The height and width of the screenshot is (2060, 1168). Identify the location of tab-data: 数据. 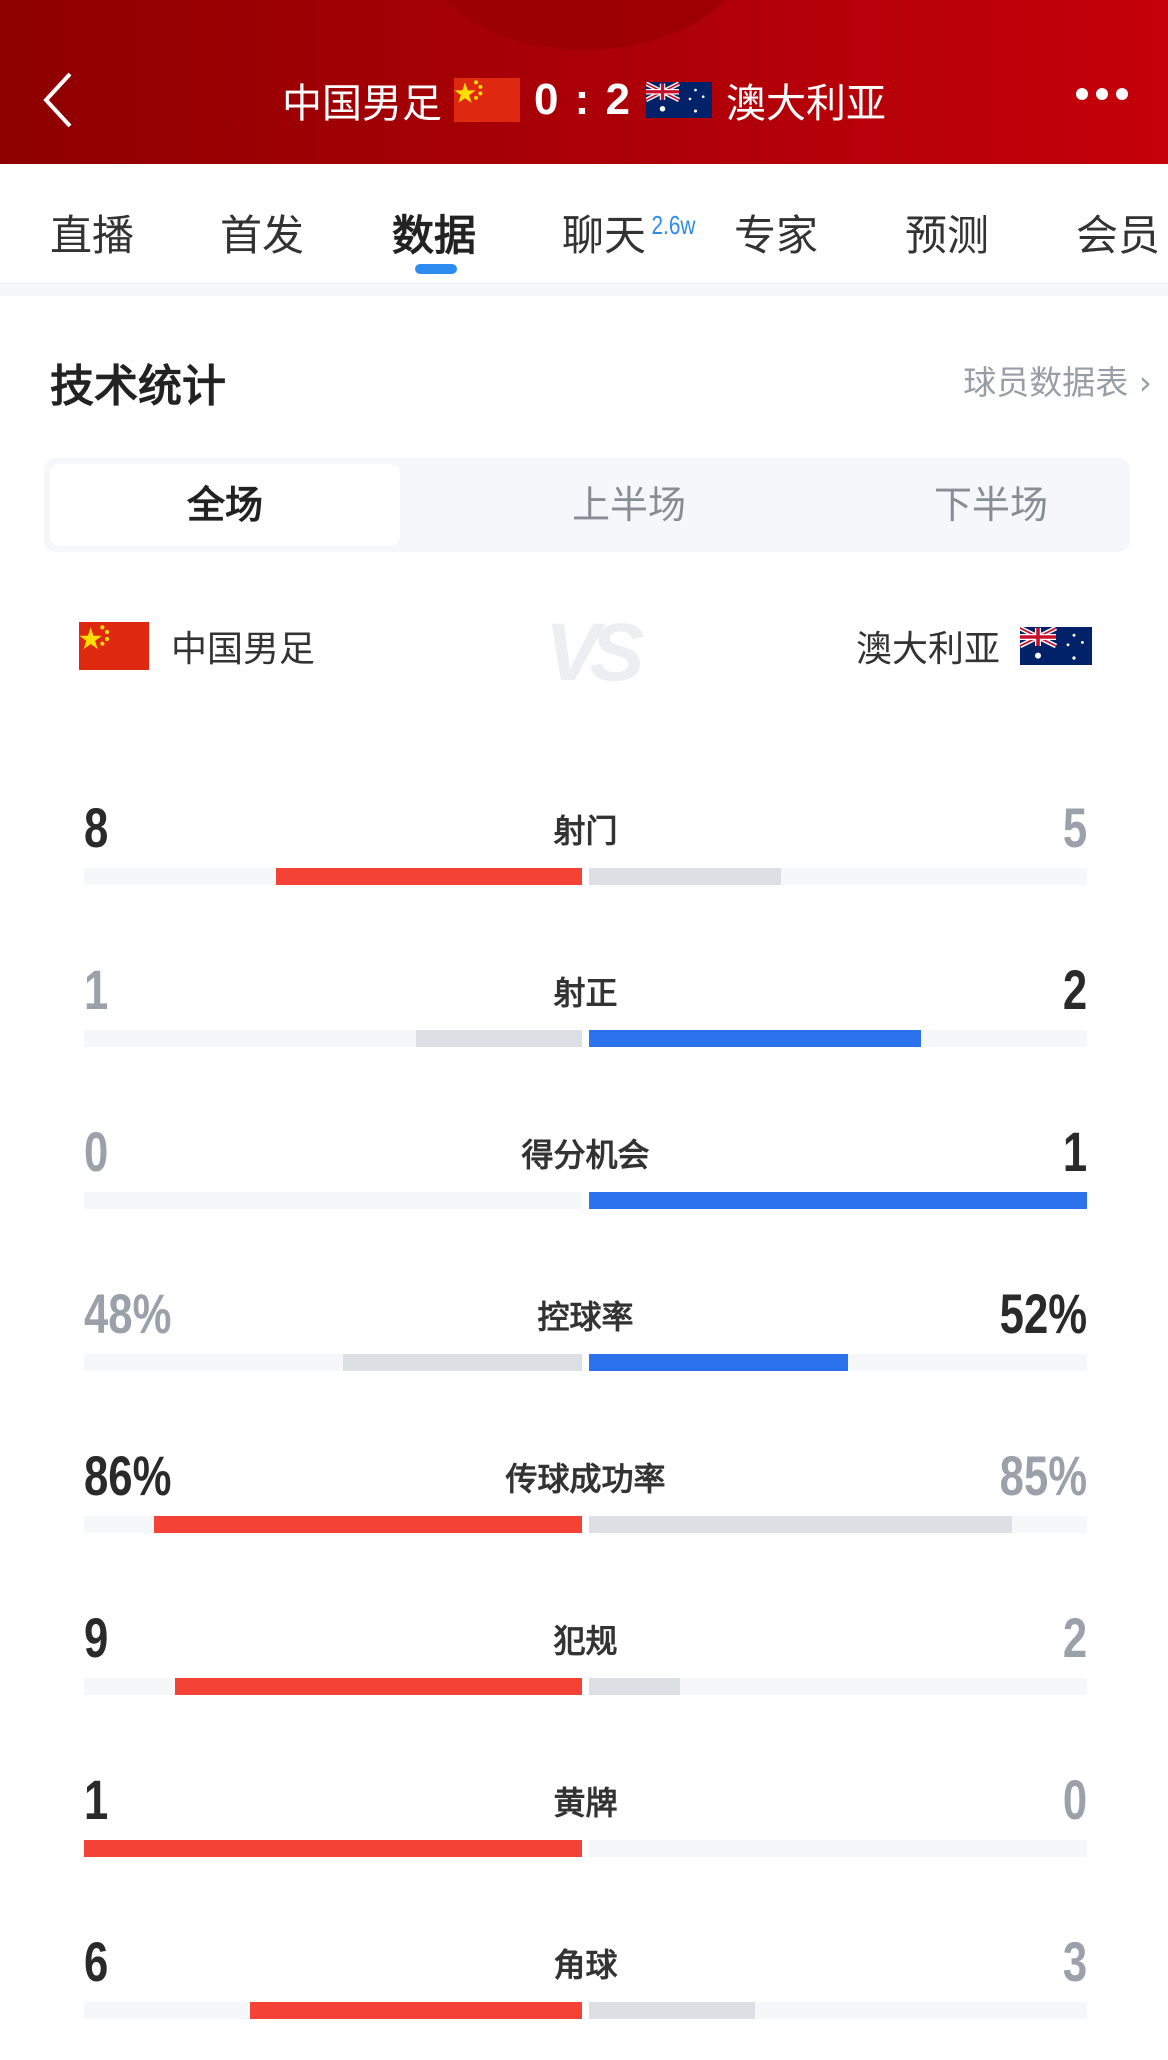
(434, 235).